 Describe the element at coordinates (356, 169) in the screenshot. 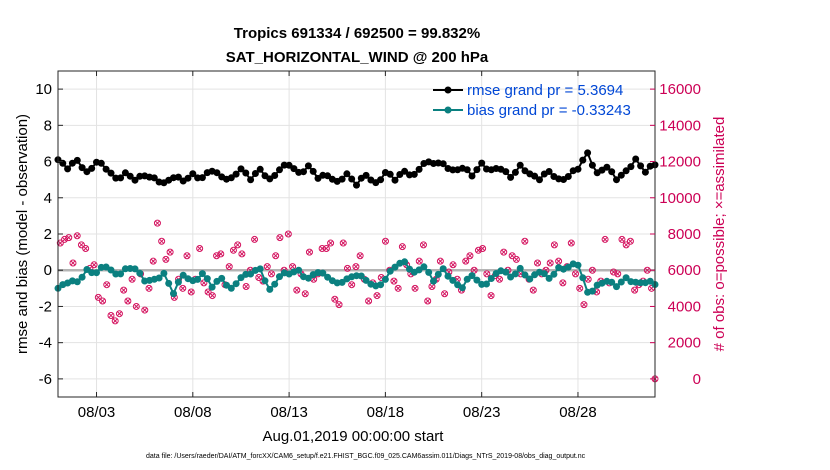

I see `rmse-series` at that location.